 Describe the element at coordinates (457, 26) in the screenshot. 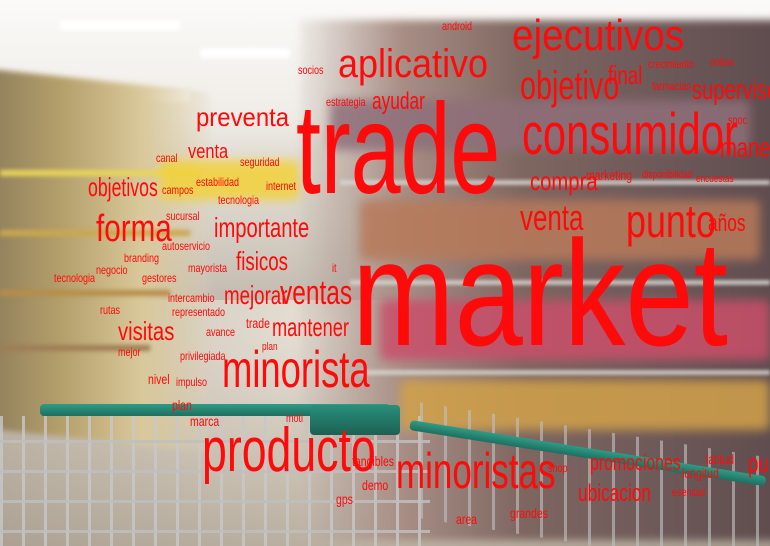

I see `word-android: android` at that location.